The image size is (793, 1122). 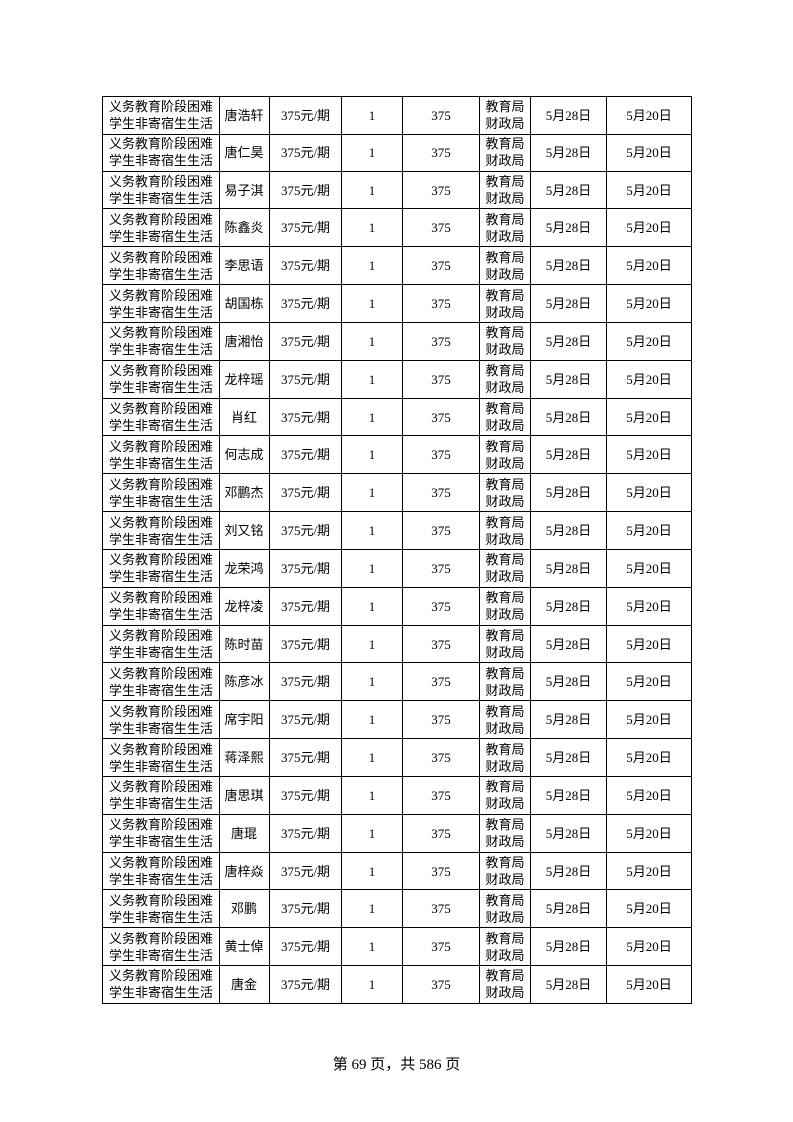 I want to click on table-cell: 唐金, so click(x=244, y=985).